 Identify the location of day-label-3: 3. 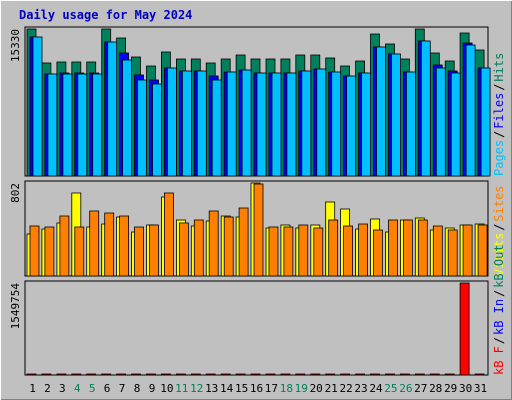
(62, 388).